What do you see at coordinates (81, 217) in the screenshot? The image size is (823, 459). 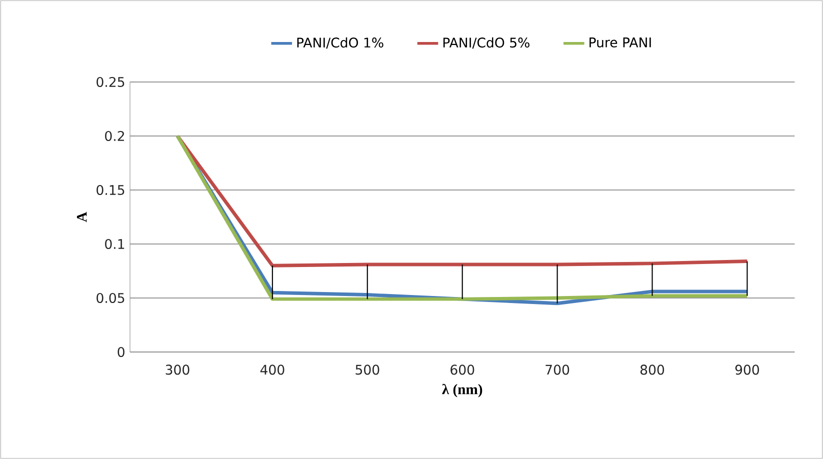 I see `y-axis-title: A` at bounding box center [81, 217].